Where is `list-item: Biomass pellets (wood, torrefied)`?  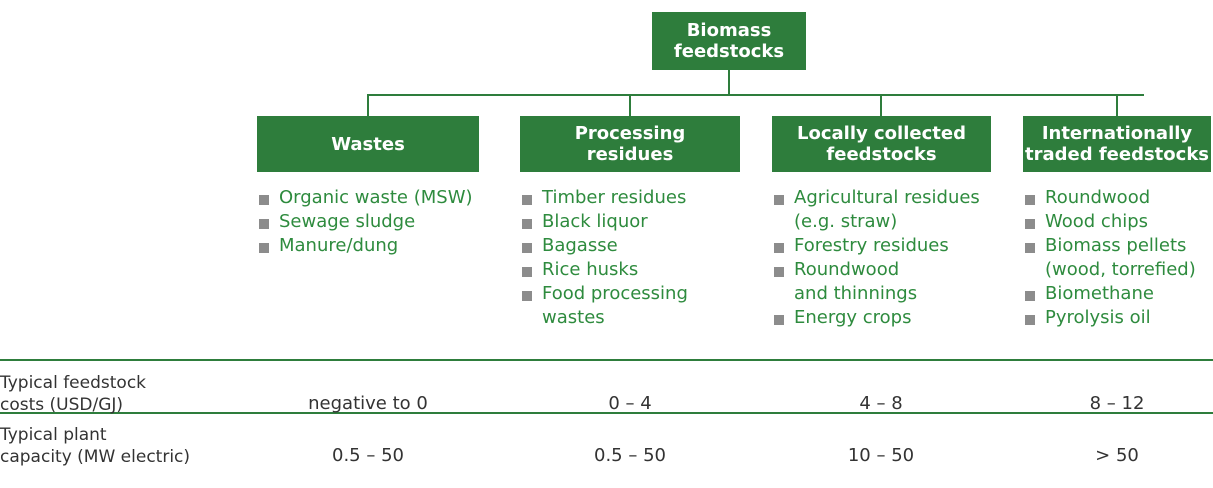
list-item: Biomass pellets (wood, torrefied) is located at coordinates (1119, 258).